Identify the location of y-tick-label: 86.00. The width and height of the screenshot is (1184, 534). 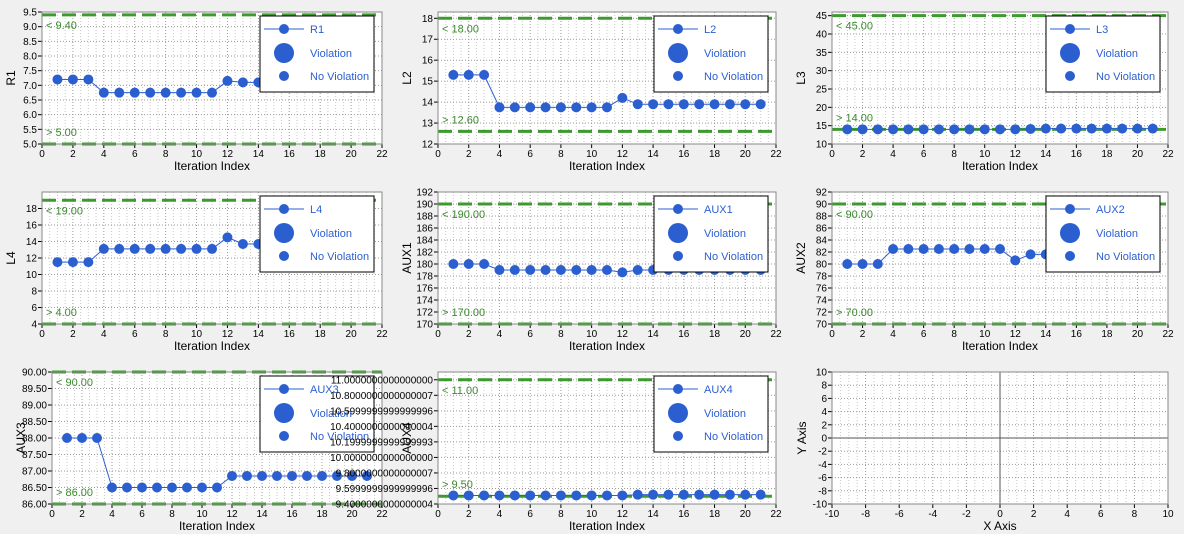
(34, 505).